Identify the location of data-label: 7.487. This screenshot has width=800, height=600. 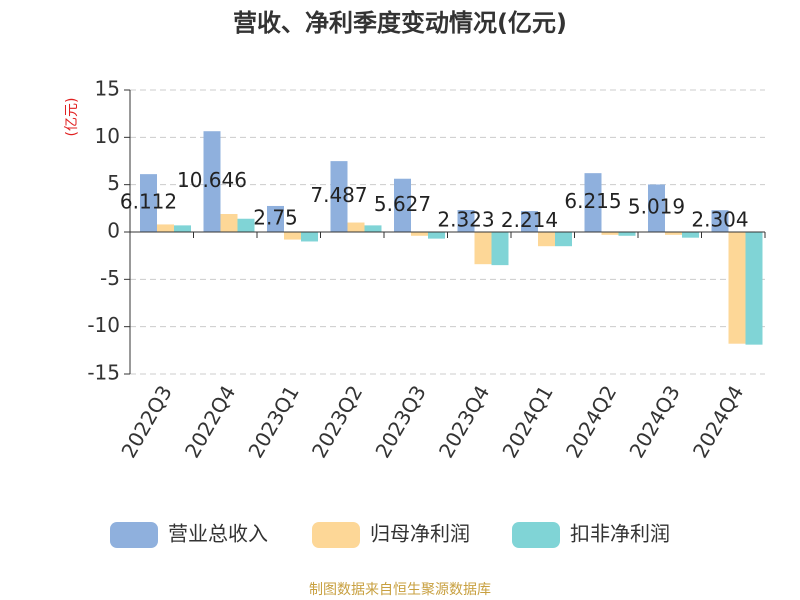
(338, 195).